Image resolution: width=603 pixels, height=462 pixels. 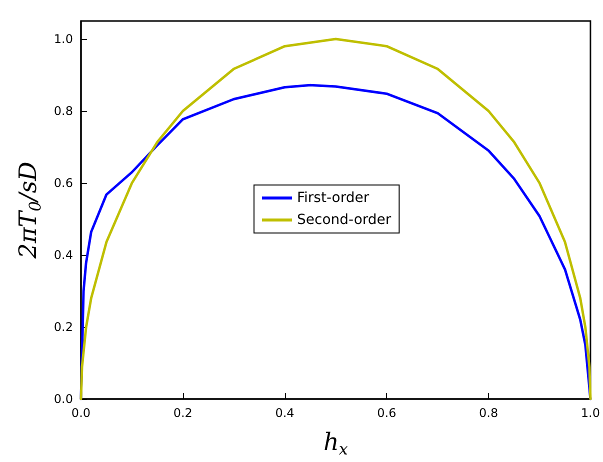 I want to click on y-tick-label: 1.0, so click(x=63, y=39).